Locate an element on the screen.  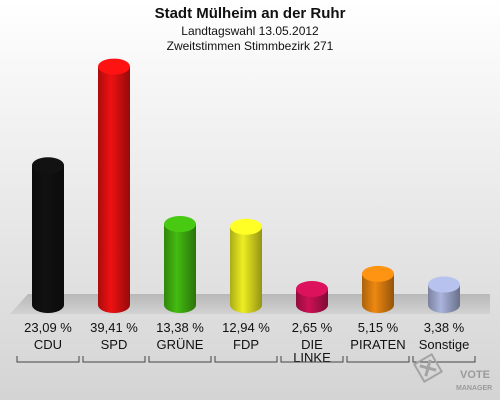
value-label: 3,38 % is located at coordinates (444, 327).